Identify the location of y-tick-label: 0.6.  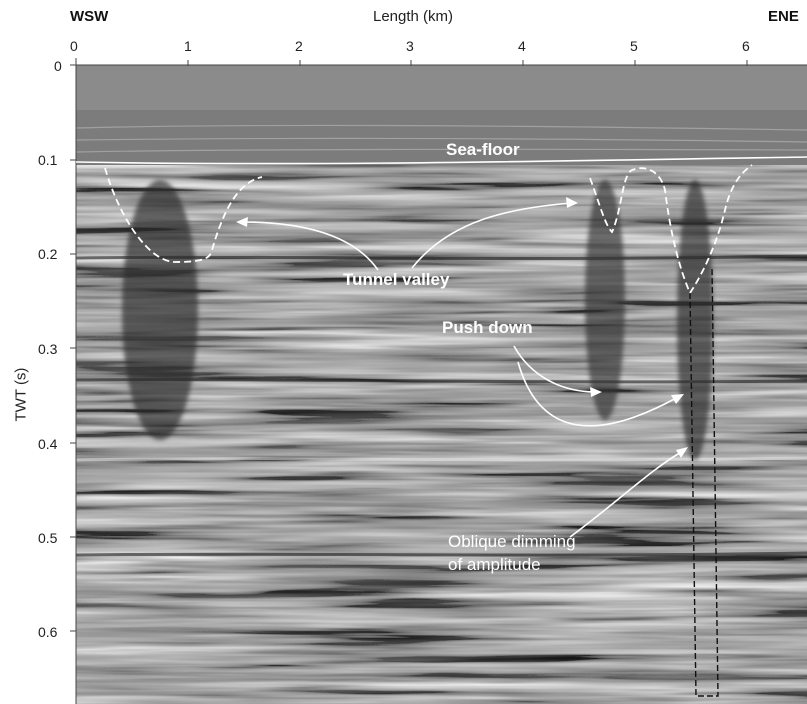
(48, 632).